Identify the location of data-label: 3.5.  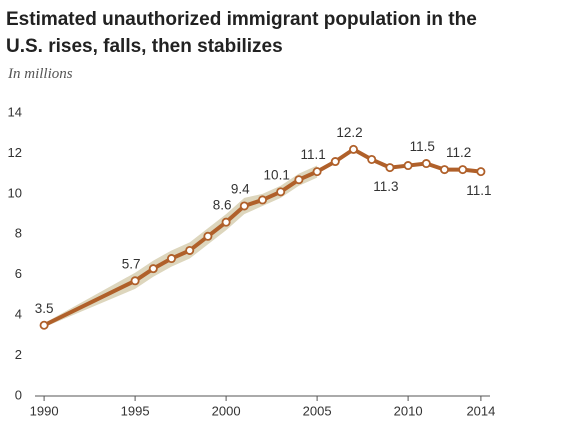
(44, 308).